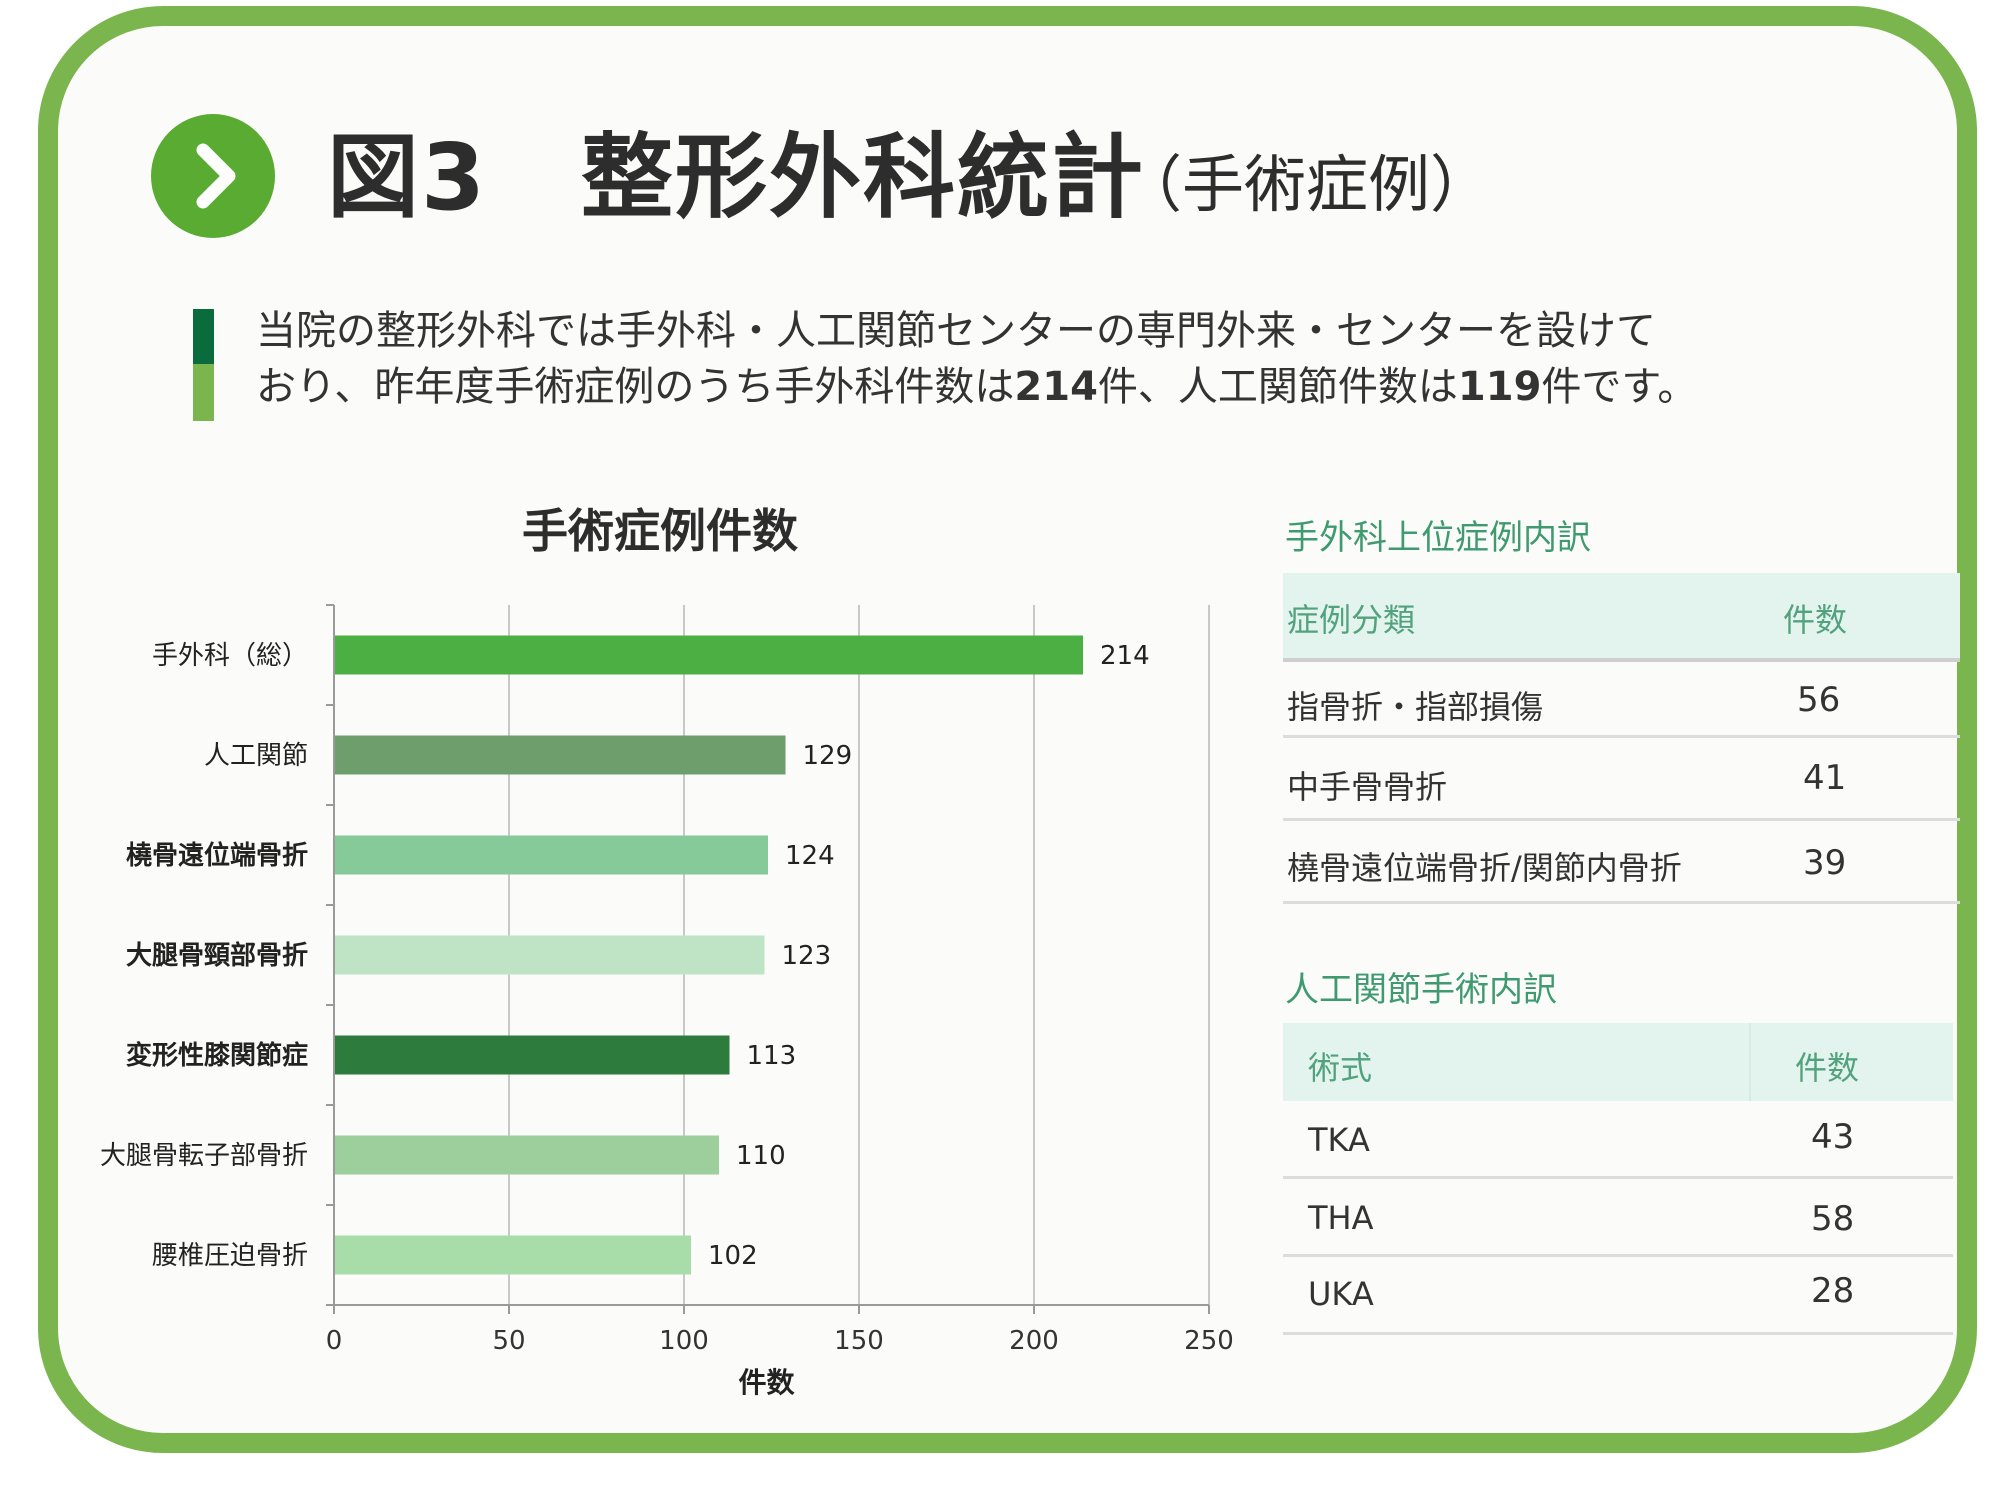  What do you see at coordinates (1438, 538) in the screenshot?
I see `table-hand-title: 手外科上位症例内訳` at bounding box center [1438, 538].